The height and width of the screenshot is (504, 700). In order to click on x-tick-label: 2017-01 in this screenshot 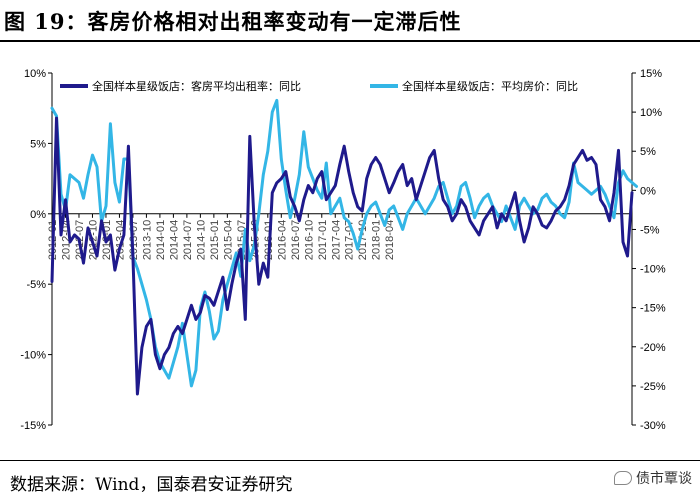, I will do `click(323, 240)`.